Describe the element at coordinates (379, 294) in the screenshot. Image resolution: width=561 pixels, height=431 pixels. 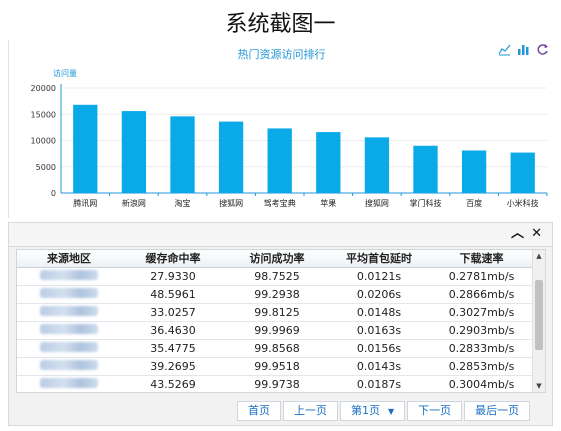
I see `table-cell: 0.0206s` at that location.